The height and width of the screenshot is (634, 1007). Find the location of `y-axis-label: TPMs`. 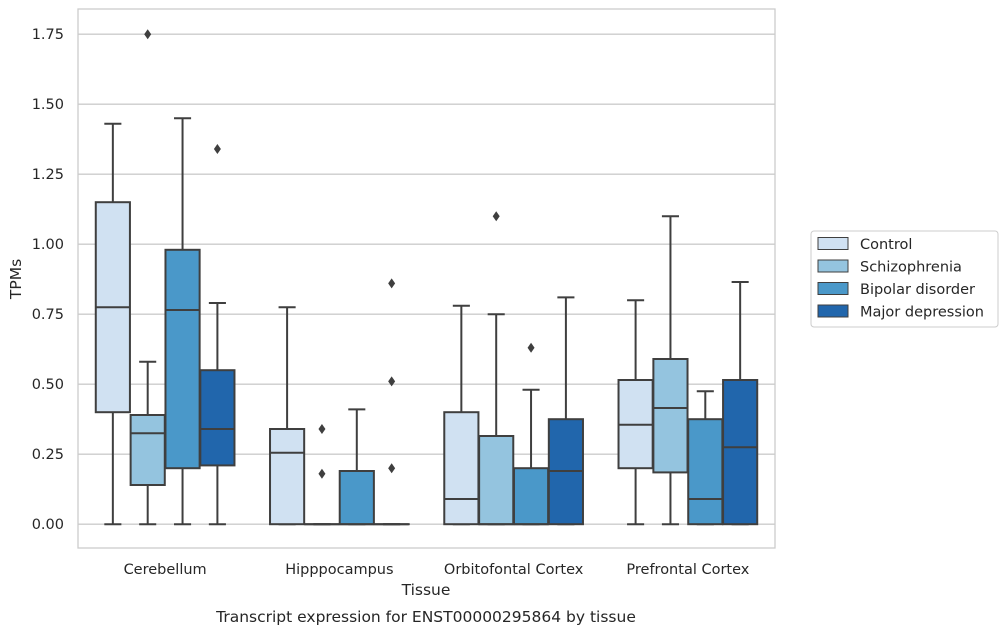

y-axis-label: TPMs is located at coordinates (16, 279).